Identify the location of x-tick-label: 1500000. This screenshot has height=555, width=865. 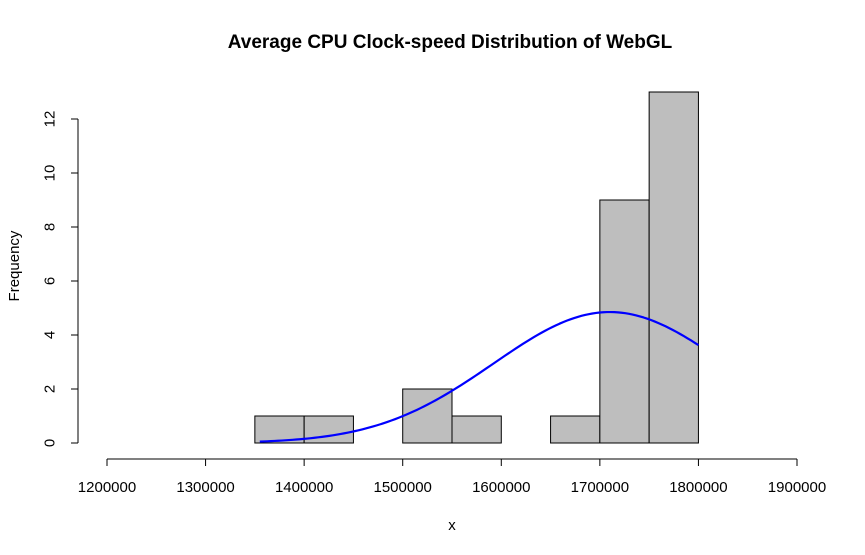
(403, 487).